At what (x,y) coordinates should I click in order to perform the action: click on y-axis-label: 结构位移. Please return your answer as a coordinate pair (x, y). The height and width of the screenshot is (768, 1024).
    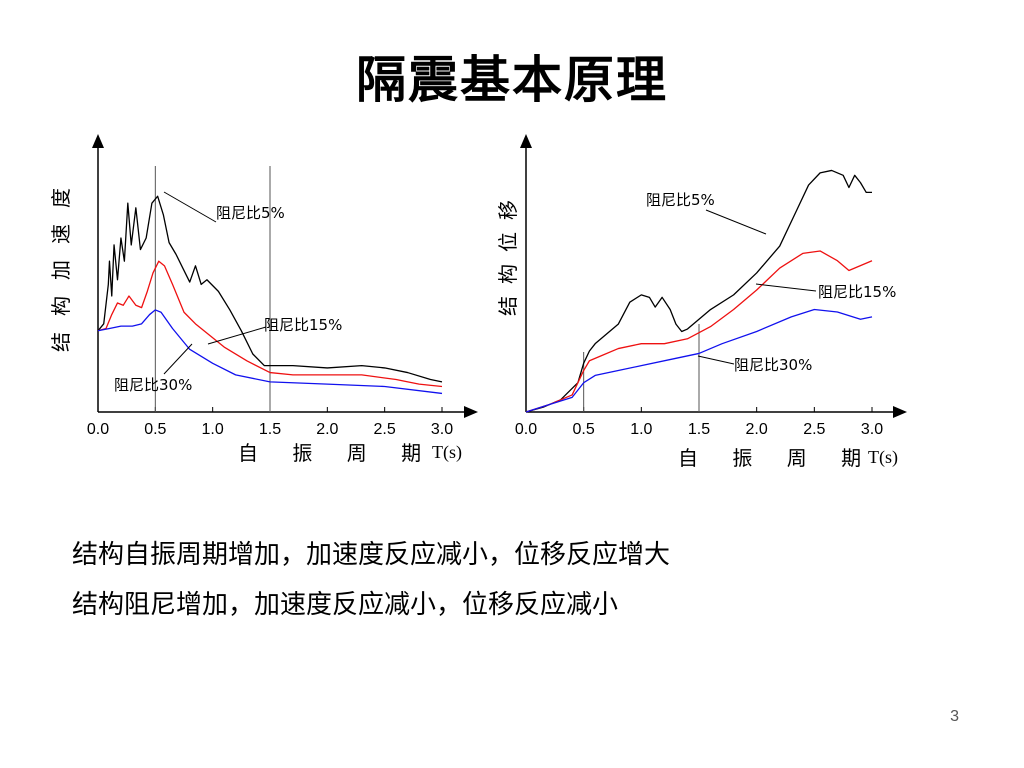
    Looking at the image, I should click on (508, 252).